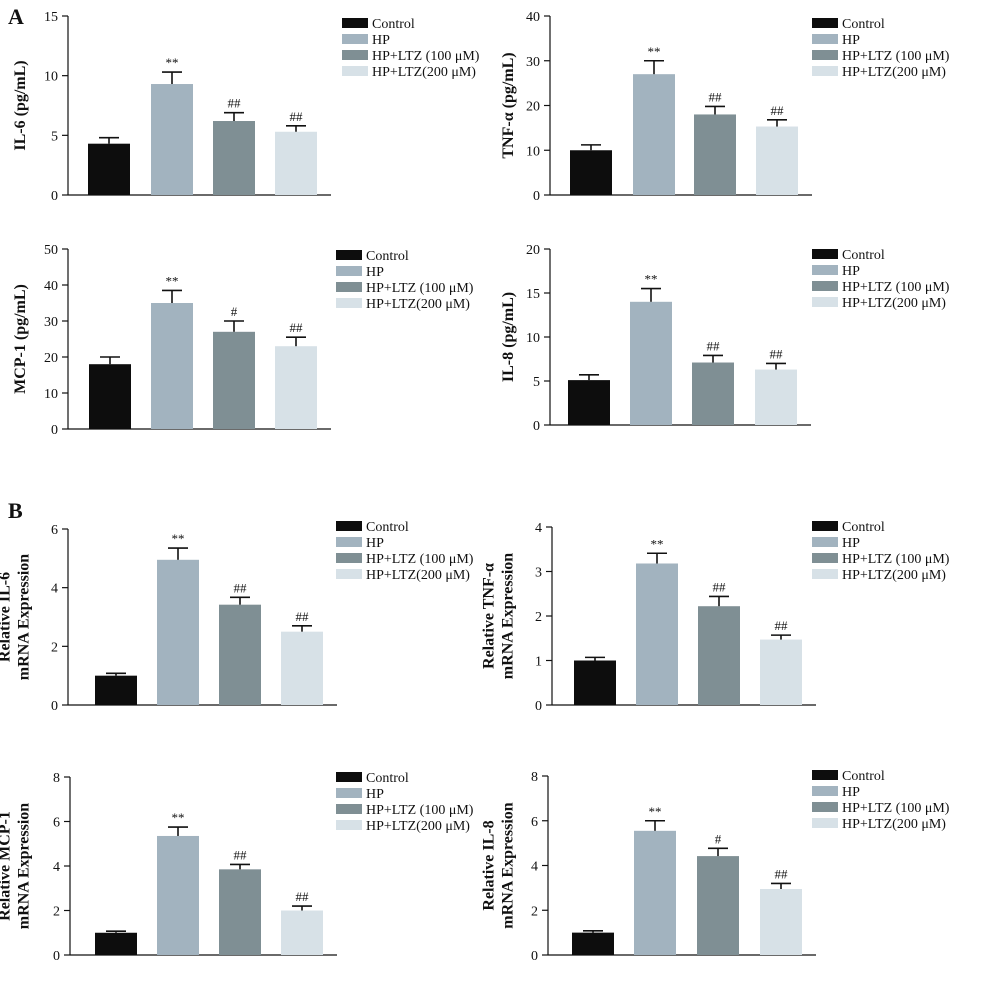 The image size is (1000, 988). Describe the element at coordinates (16, 866) in the screenshot. I see `y-axis-label: Relative MCP-1 mRNA Expression` at that location.